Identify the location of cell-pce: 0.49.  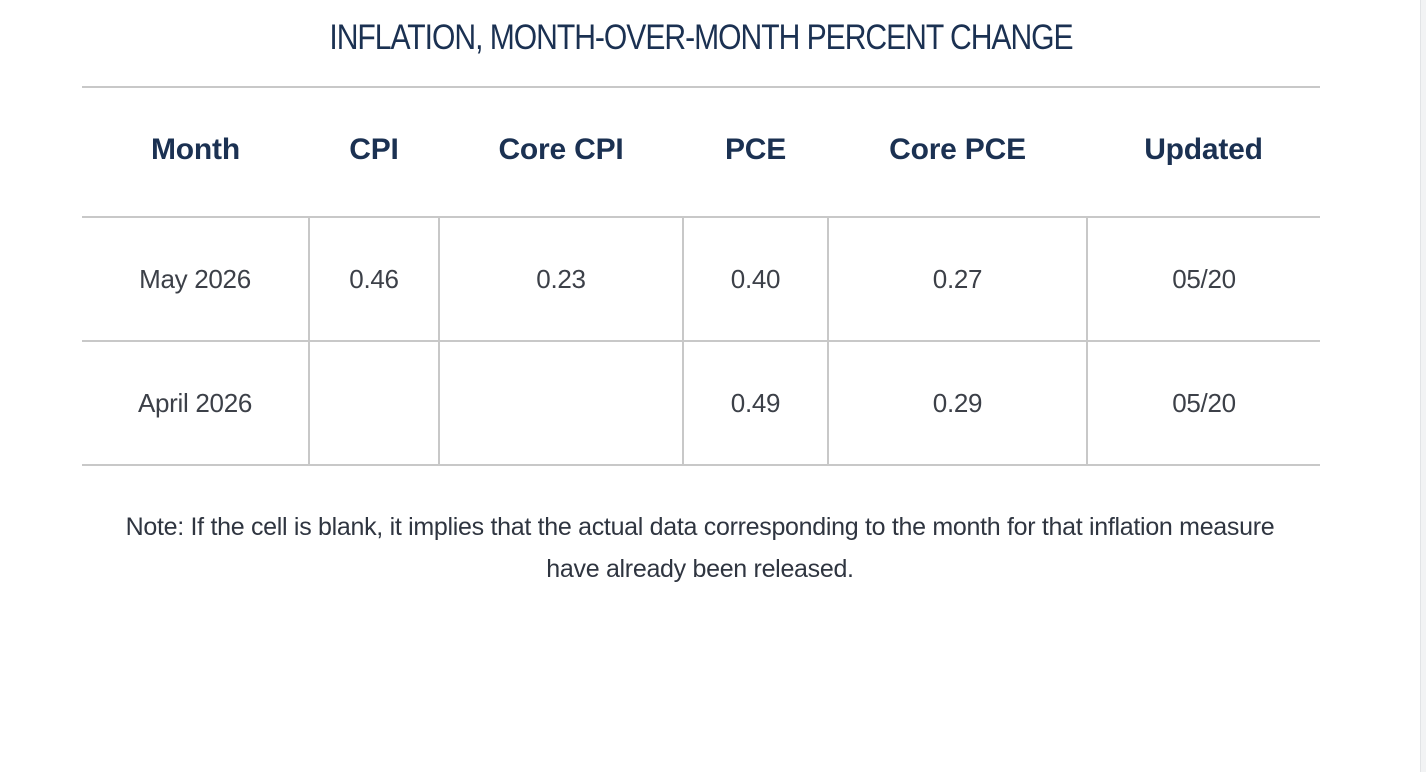
(755, 403).